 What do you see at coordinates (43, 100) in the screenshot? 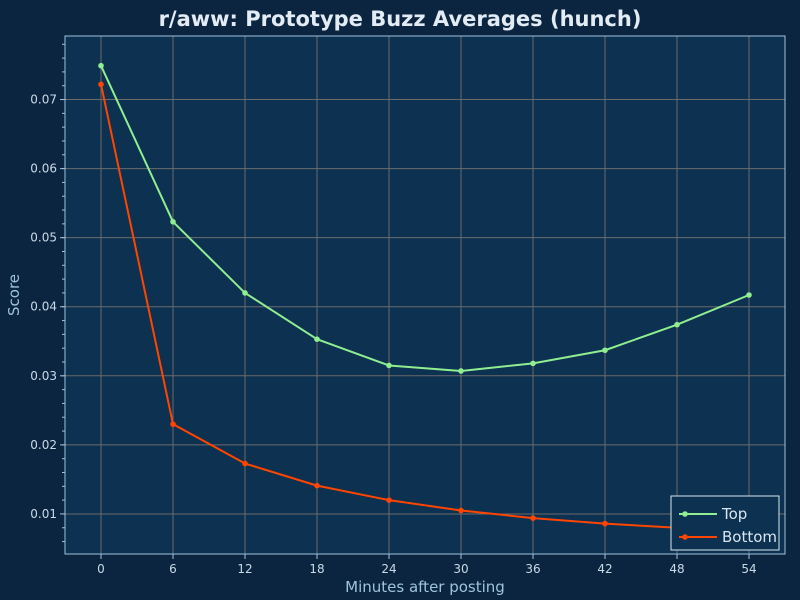
I see `y-tick-label: 0.07` at bounding box center [43, 100].